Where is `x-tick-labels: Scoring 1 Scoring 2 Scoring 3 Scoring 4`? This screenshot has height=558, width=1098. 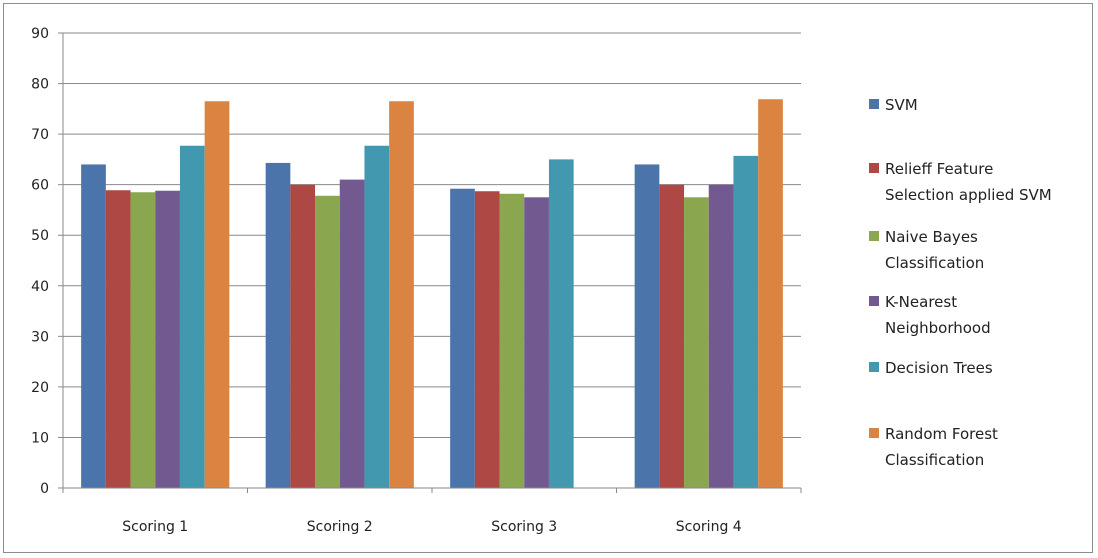
x-tick-labels: Scoring 1 Scoring 2 Scoring 3 Scoring 4 is located at coordinates (432, 527).